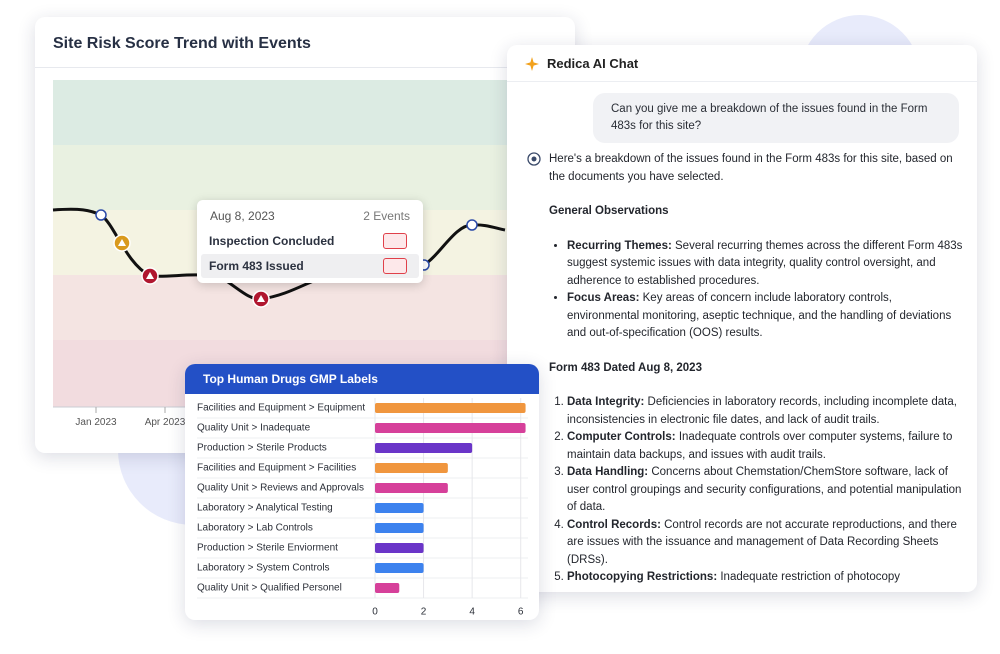 This screenshot has width=1000, height=654. Describe the element at coordinates (810, 577) in the screenshot. I see `item-text: Inadequate restriction of photocopy` at that location.